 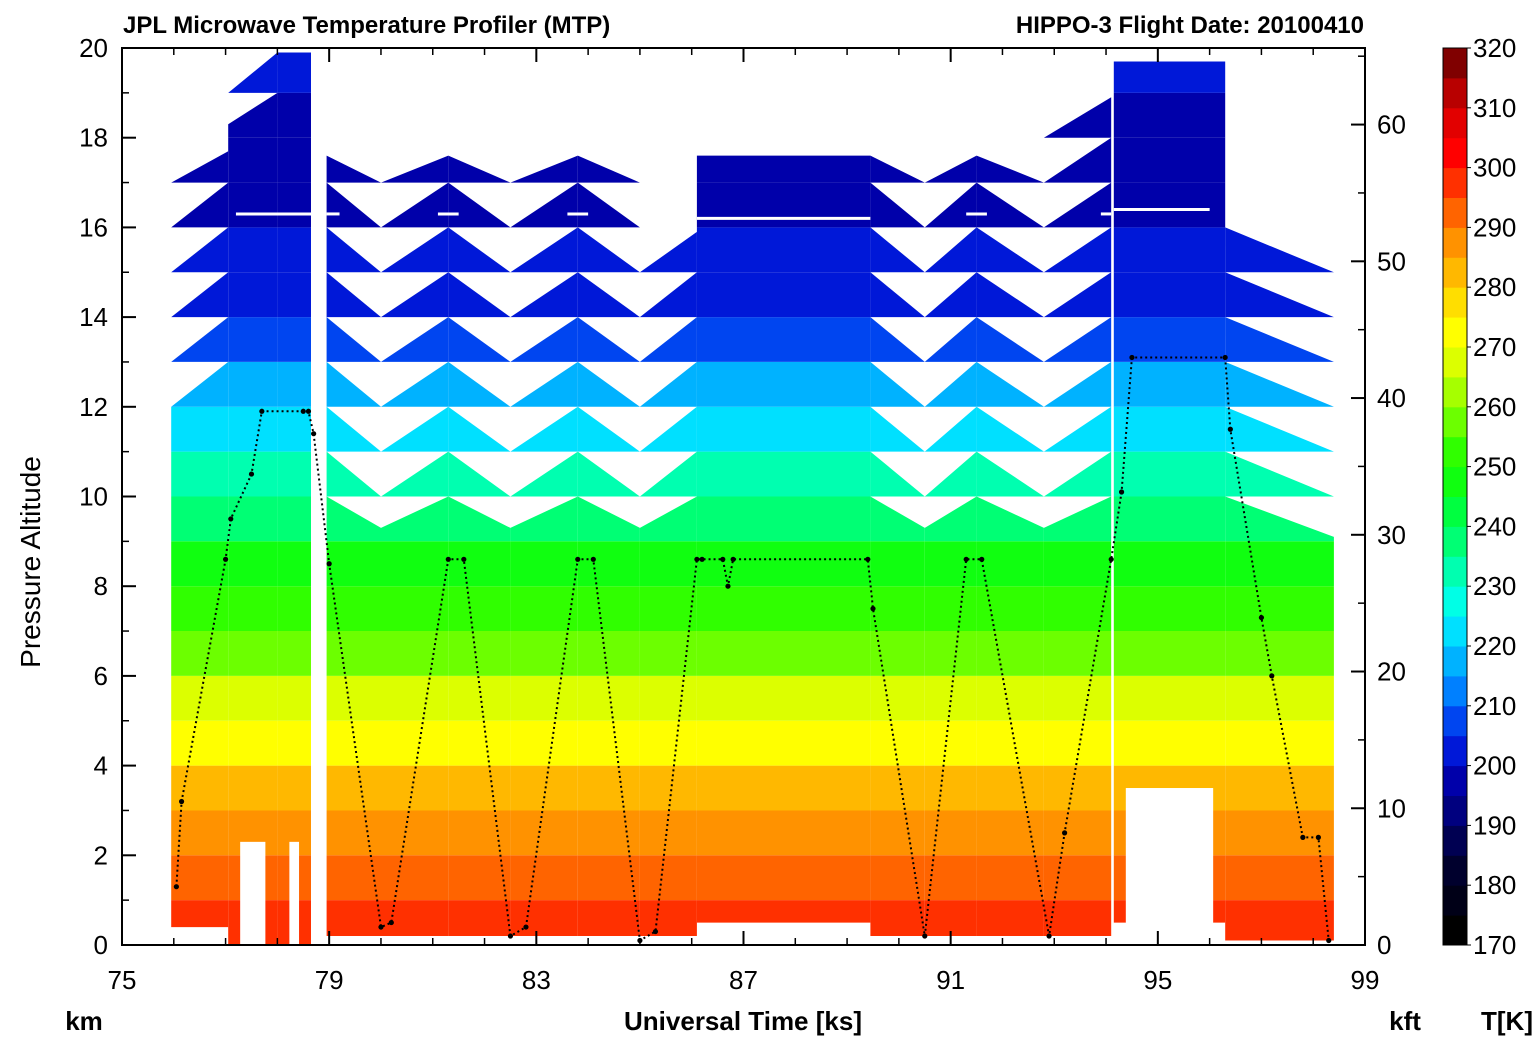 I want to click on y-tick-label-km: 6, so click(x=101, y=676).